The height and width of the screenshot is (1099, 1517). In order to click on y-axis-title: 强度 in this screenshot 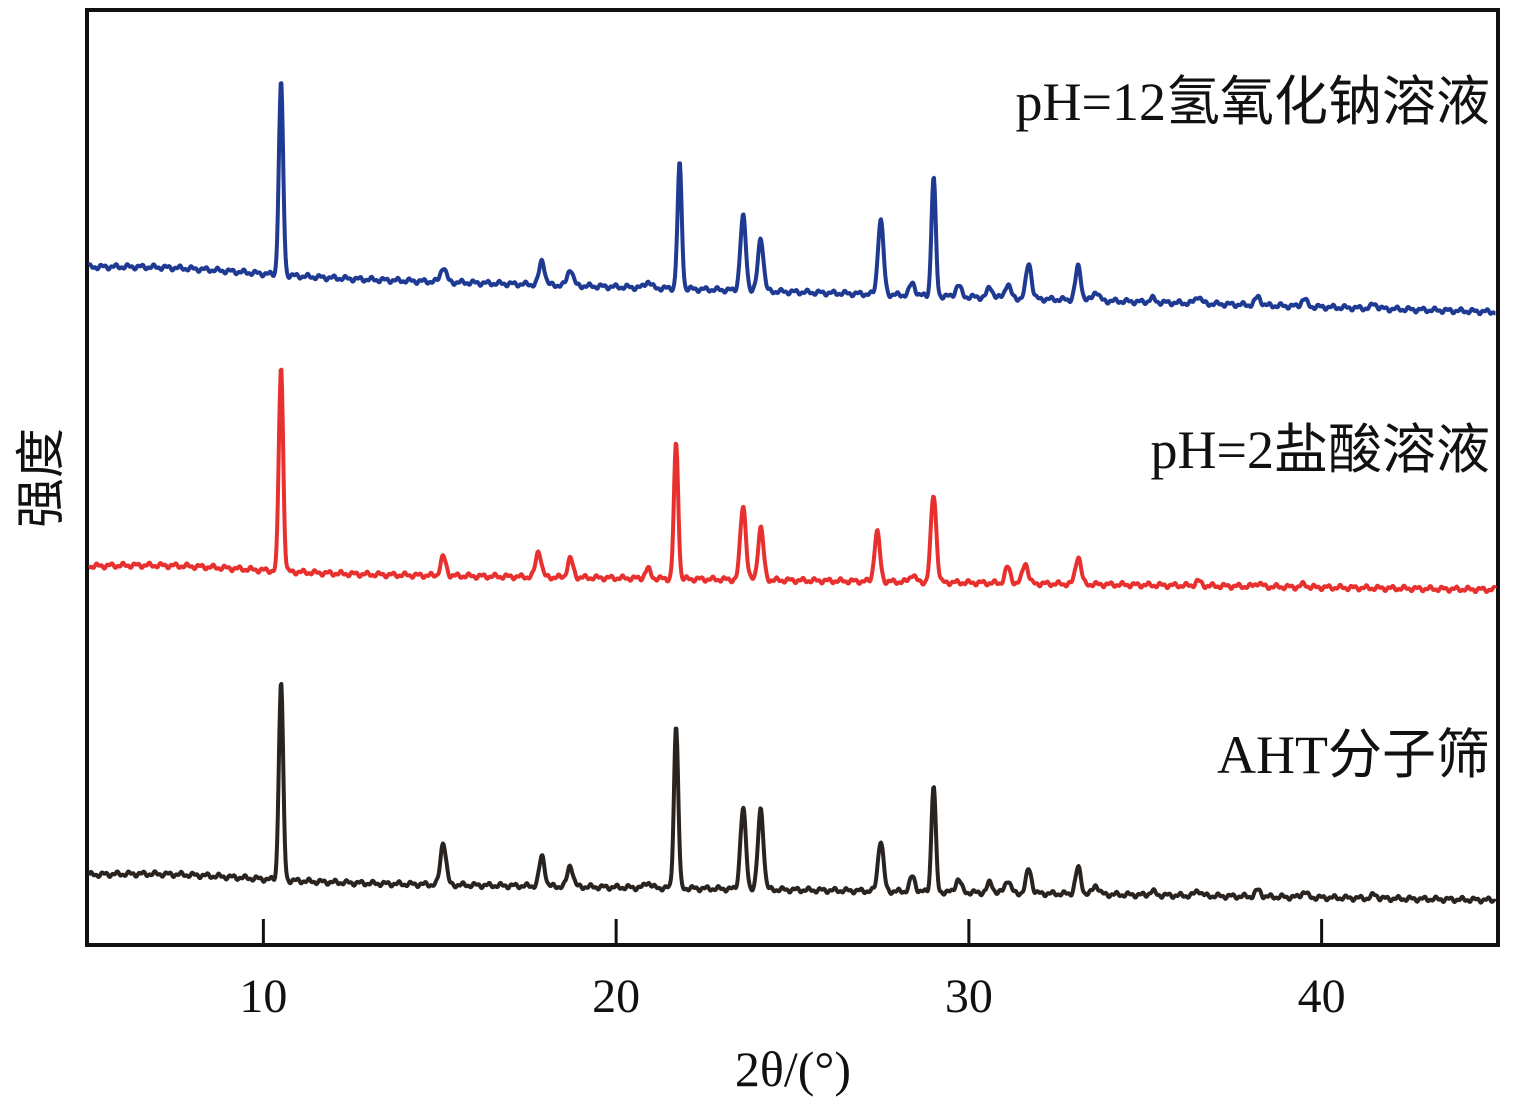, I will do `click(41, 478)`.